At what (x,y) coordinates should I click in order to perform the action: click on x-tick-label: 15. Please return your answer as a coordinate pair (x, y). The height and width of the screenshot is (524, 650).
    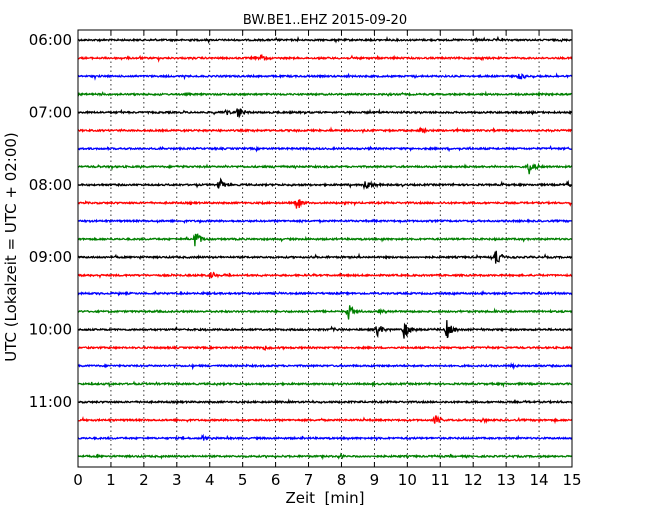
    Looking at the image, I should click on (571, 480).